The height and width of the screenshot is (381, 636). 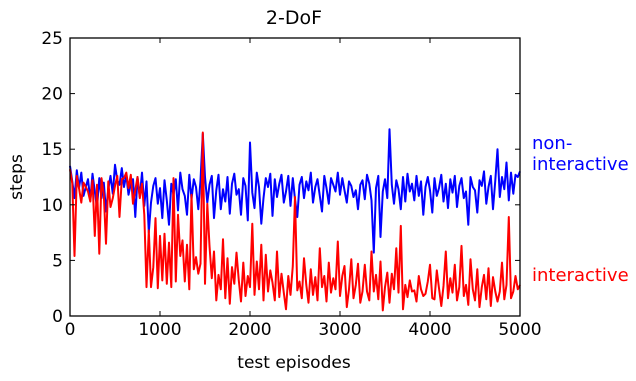 What do you see at coordinates (294, 18) in the screenshot?
I see `chart-title: 2-DoF` at bounding box center [294, 18].